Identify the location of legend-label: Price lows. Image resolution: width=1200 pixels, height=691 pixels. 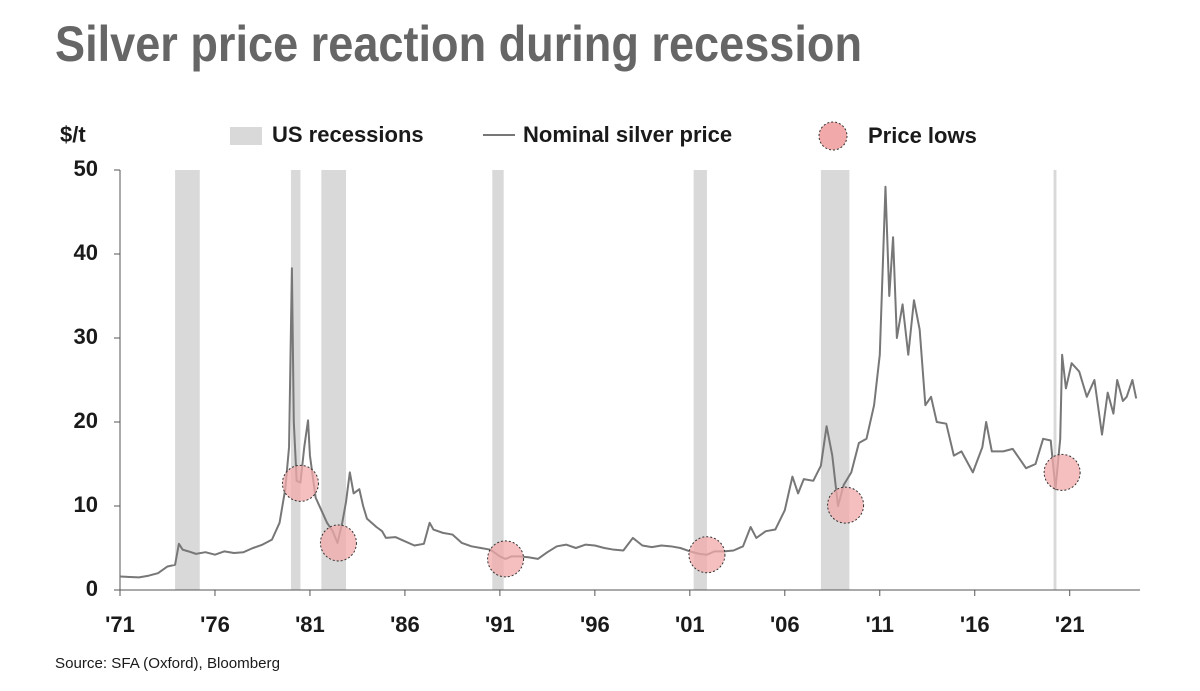
(922, 135).